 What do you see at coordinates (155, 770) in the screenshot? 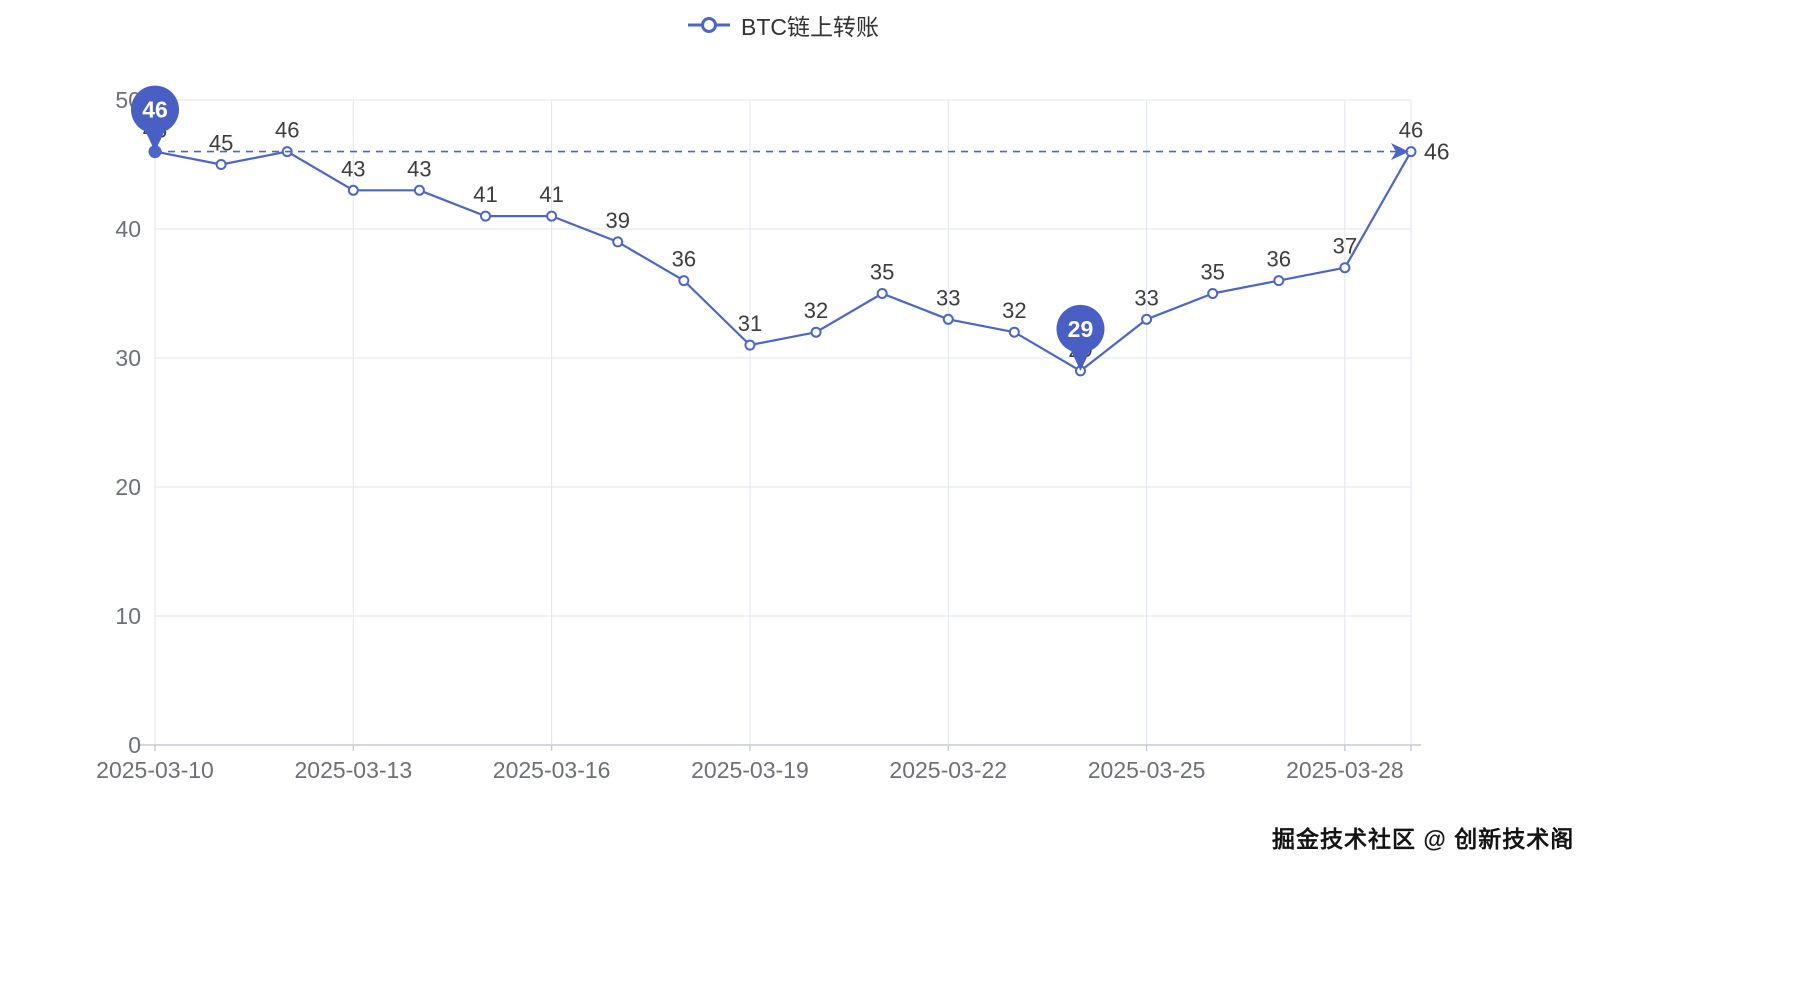
I see `x-axis-label: 2025-03-10` at bounding box center [155, 770].